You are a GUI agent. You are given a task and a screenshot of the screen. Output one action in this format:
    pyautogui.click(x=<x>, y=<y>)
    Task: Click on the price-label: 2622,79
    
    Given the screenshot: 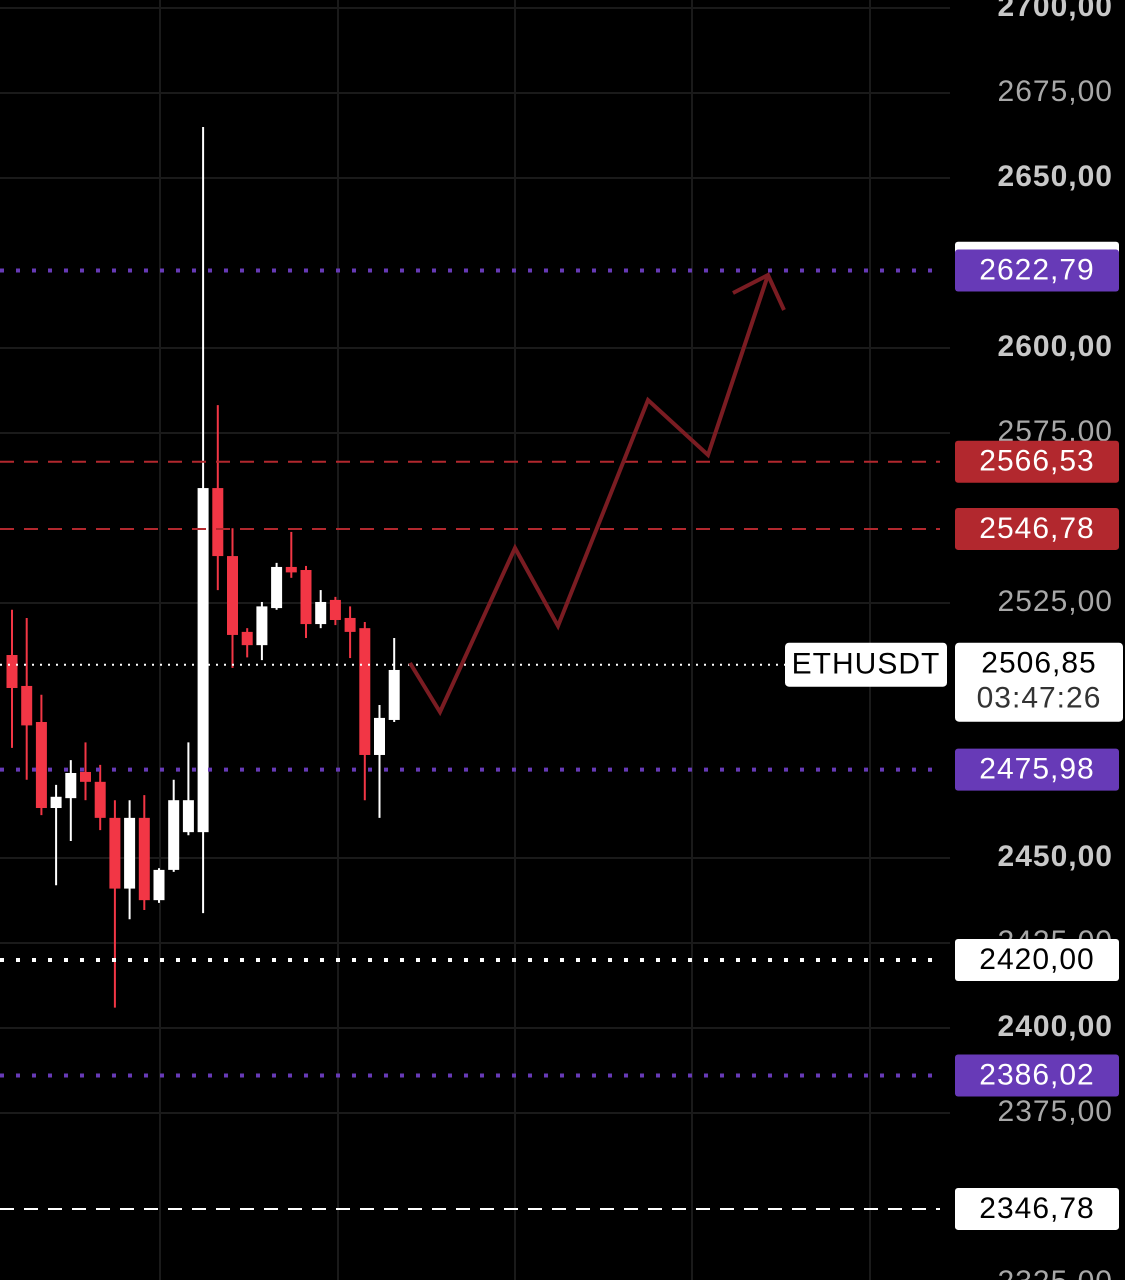 What is the action you would take?
    pyautogui.click(x=1036, y=269)
    